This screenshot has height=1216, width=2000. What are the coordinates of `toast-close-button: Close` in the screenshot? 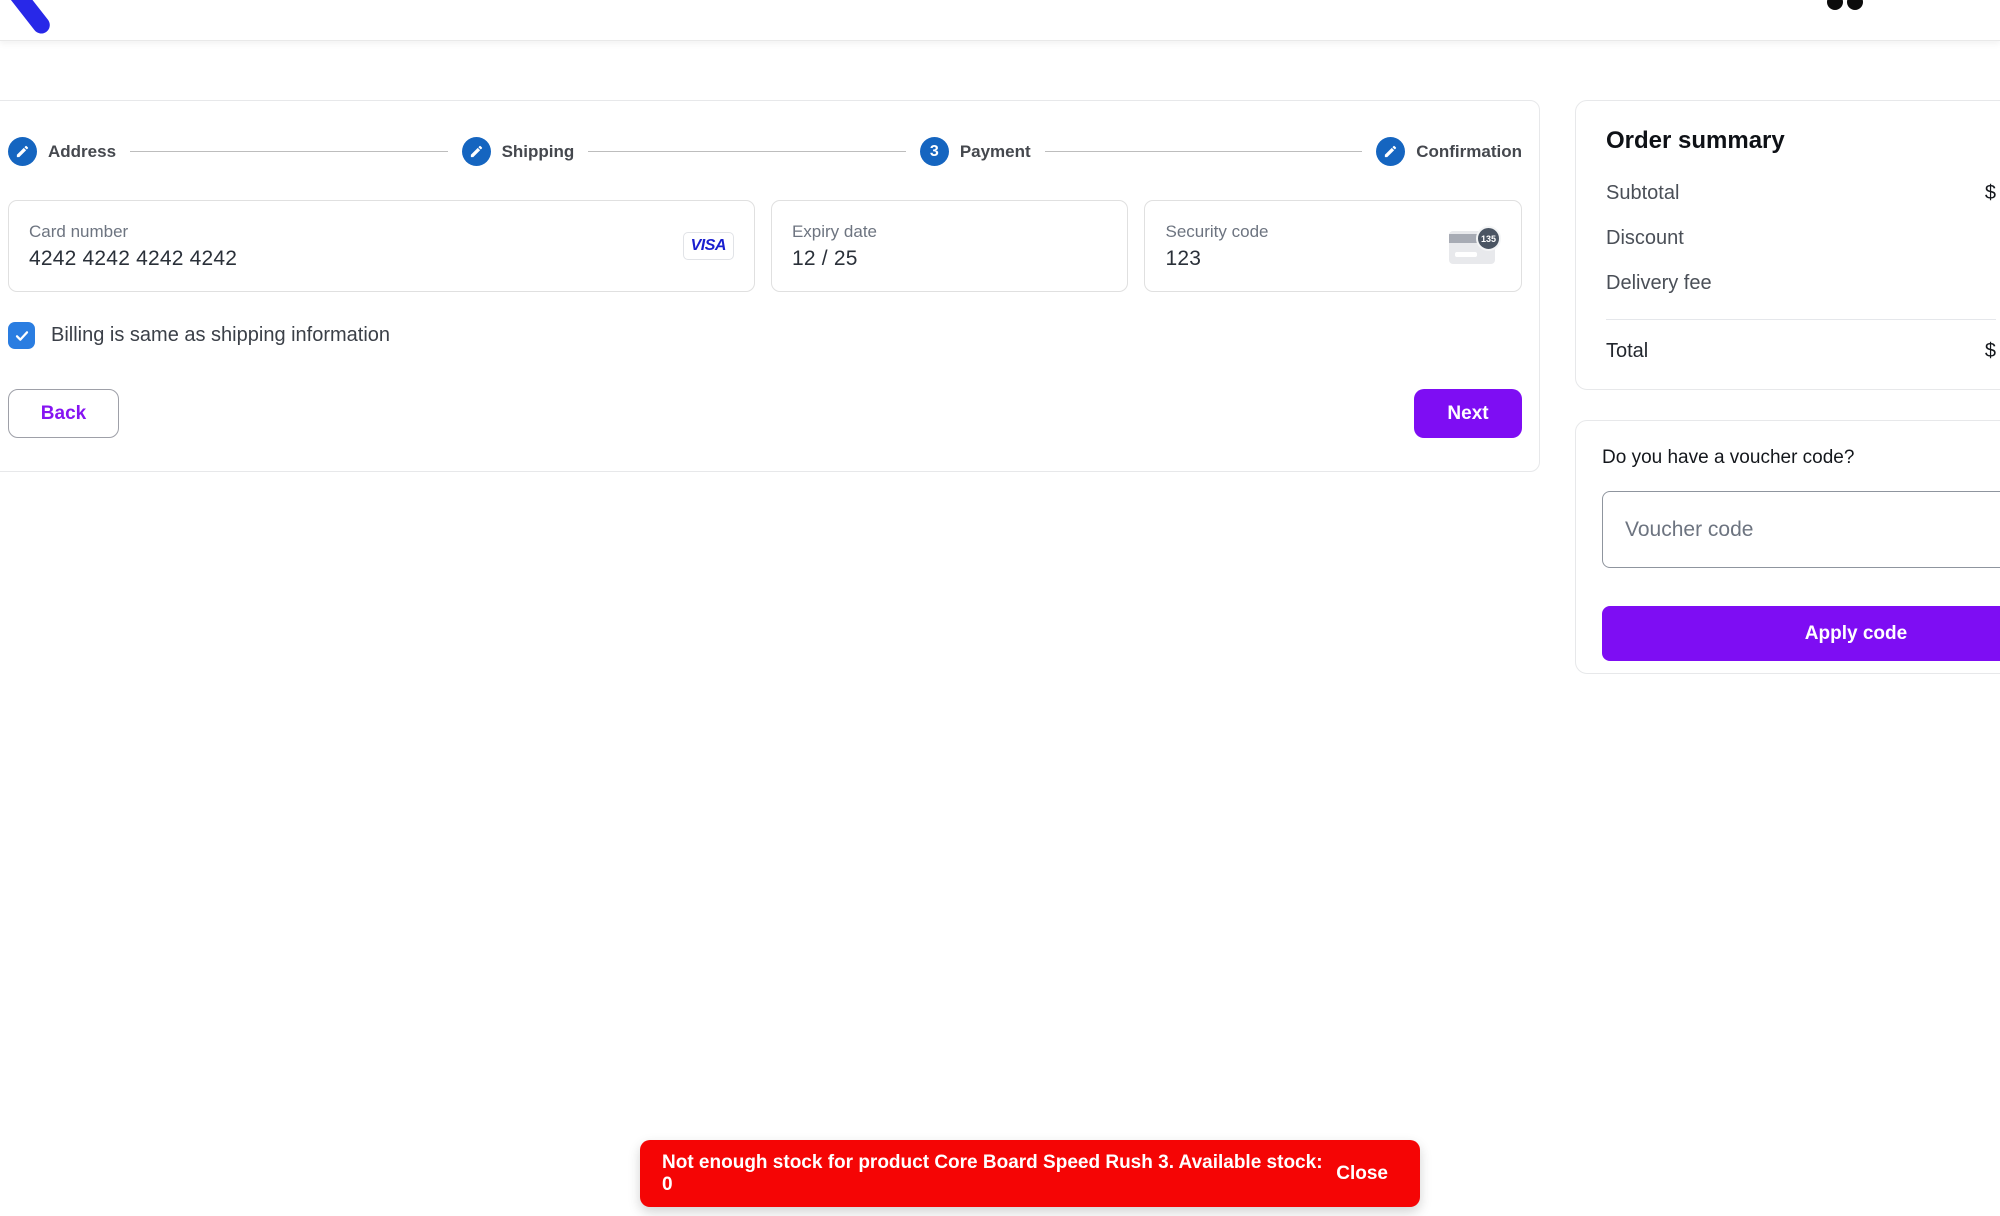 It's located at (1362, 1173).